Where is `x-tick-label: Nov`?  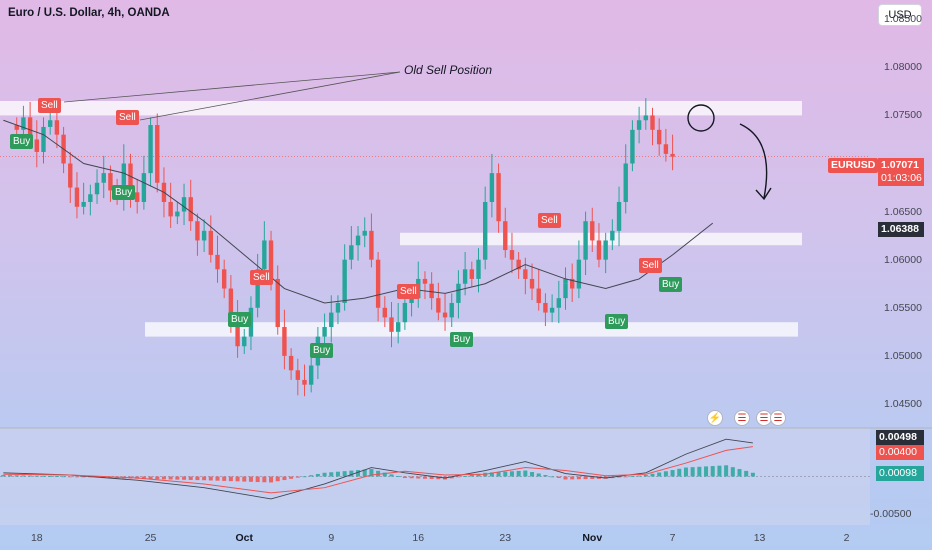 x-tick-label: Nov is located at coordinates (592, 538).